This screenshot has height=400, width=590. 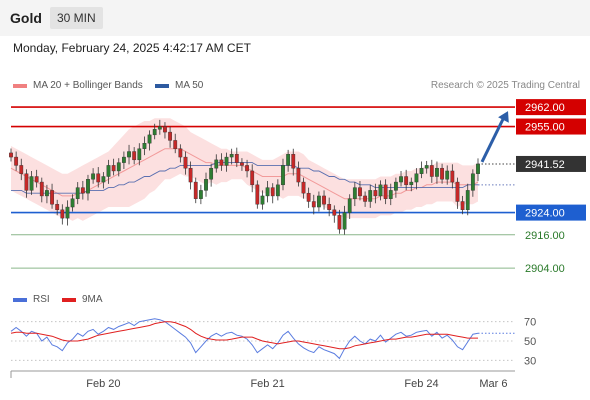 I want to click on rsi-layer: 30 50 70, so click(x=273, y=342).